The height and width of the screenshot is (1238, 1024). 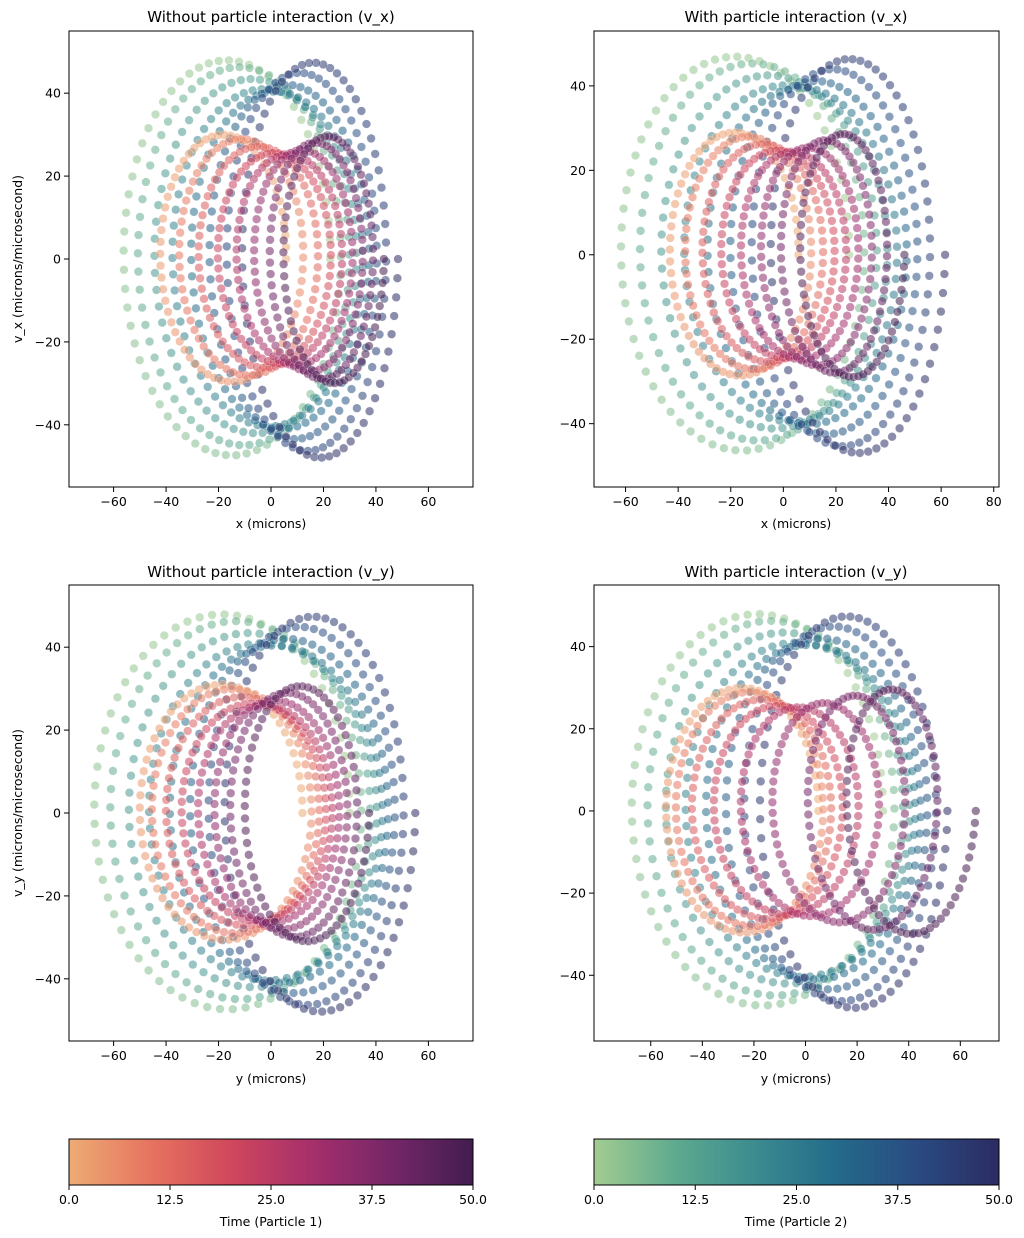 What do you see at coordinates (53, 93) in the screenshot?
I see `y-tick-label: 40` at bounding box center [53, 93].